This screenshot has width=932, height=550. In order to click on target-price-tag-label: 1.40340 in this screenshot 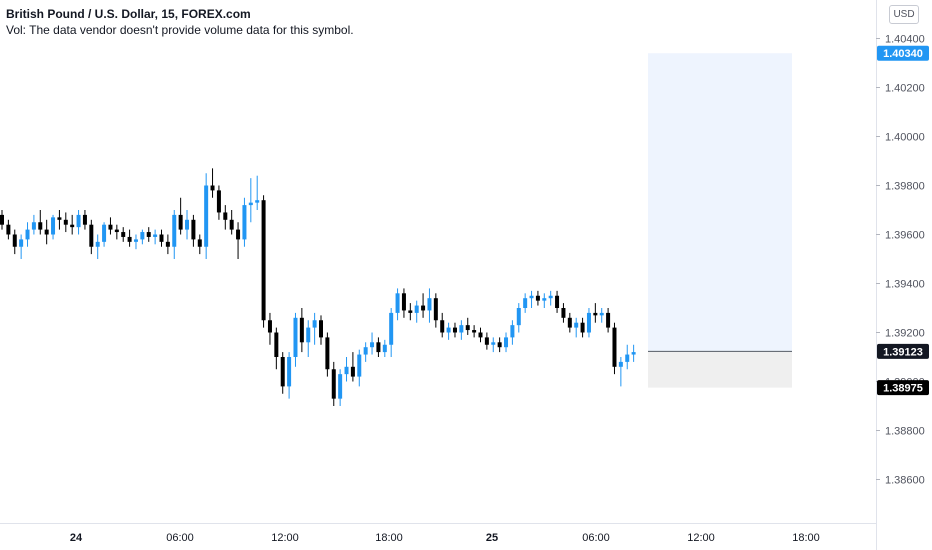, I will do `click(903, 54)`.